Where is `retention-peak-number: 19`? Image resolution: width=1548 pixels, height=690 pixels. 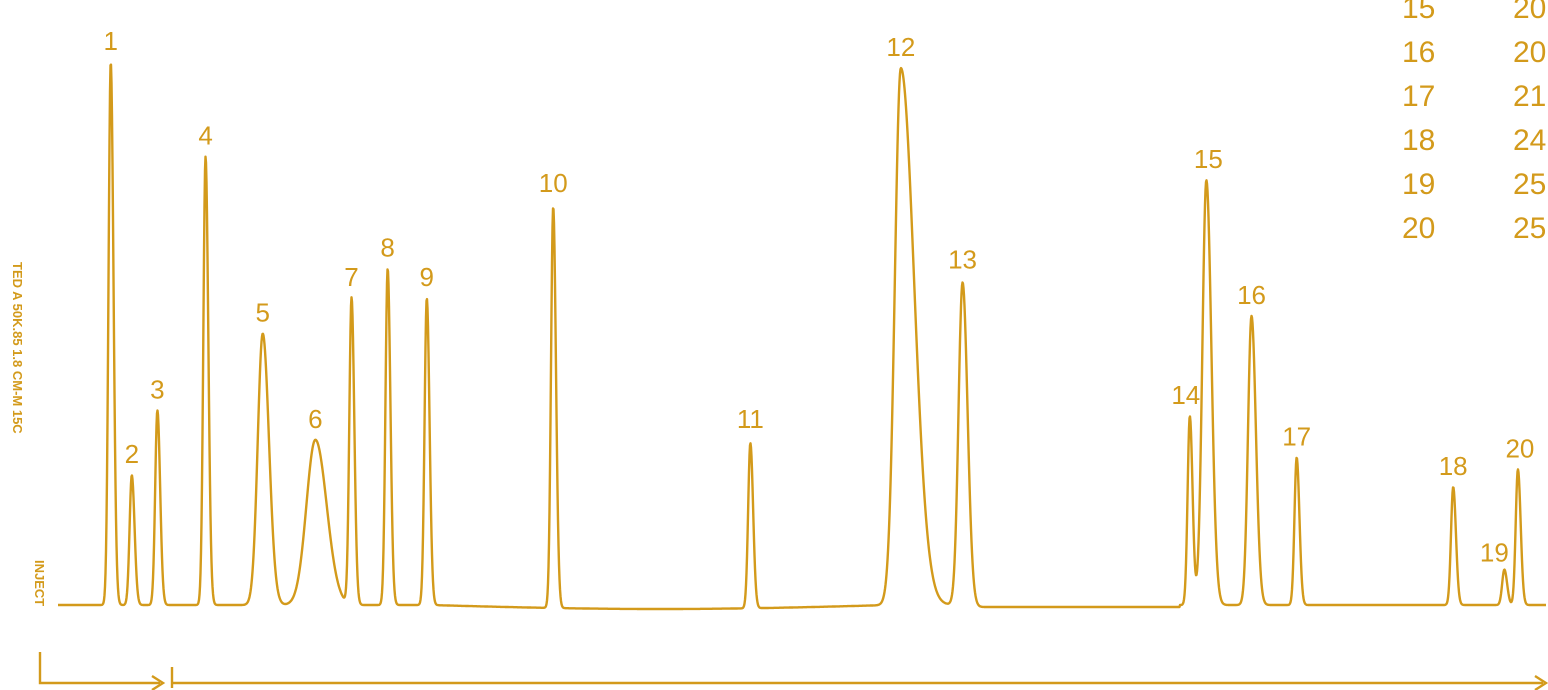 retention-peak-number: 19 is located at coordinates (1418, 184).